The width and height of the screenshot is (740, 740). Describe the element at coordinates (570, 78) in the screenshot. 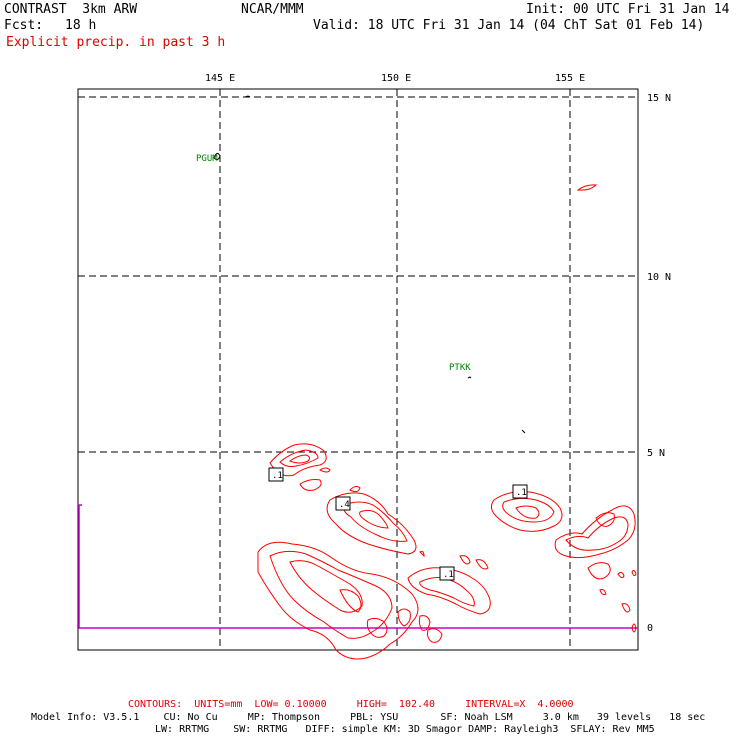

I see `lon-label-155: 155 E` at that location.